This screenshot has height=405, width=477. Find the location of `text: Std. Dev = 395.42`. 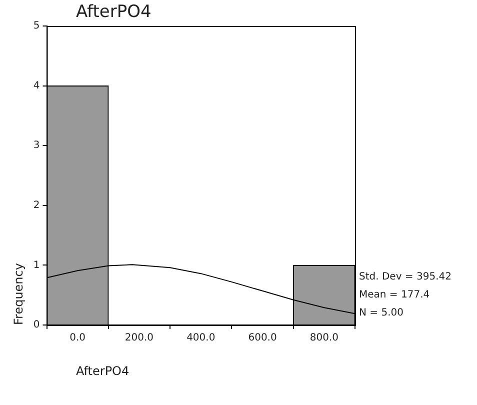

text: Std. Dev = 395.42 is located at coordinates (405, 277).